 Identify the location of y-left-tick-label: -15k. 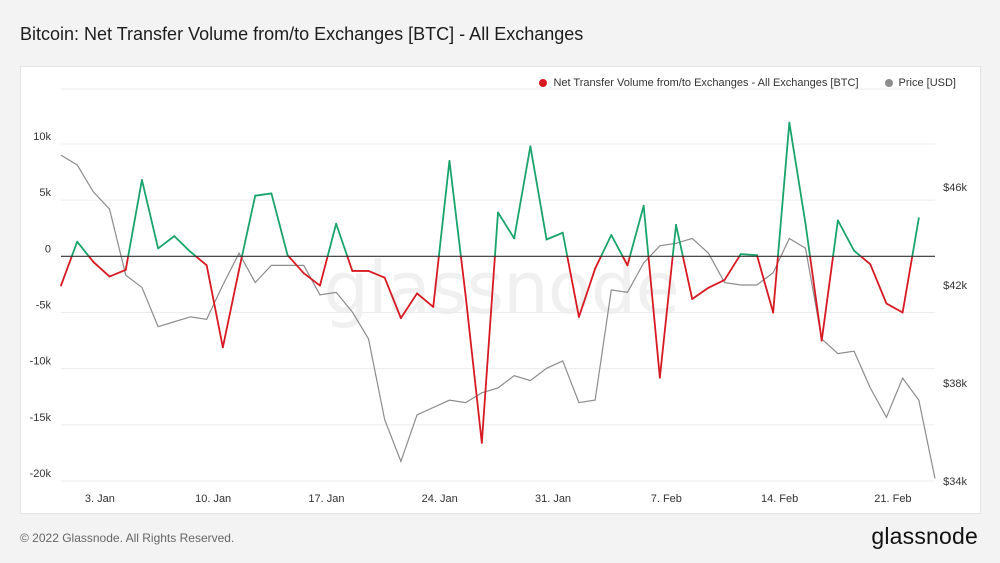
(41, 418).